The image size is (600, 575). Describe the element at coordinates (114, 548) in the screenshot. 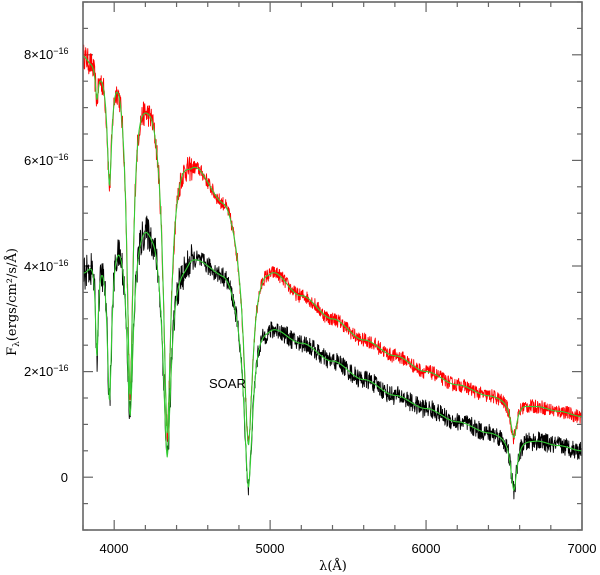

I see `x-tick-4000: 4000` at that location.